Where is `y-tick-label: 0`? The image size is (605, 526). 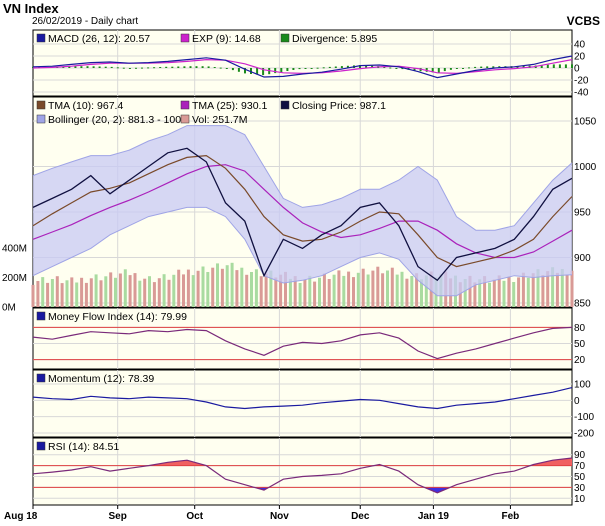 y-tick-label: 0 is located at coordinates (577, 401).